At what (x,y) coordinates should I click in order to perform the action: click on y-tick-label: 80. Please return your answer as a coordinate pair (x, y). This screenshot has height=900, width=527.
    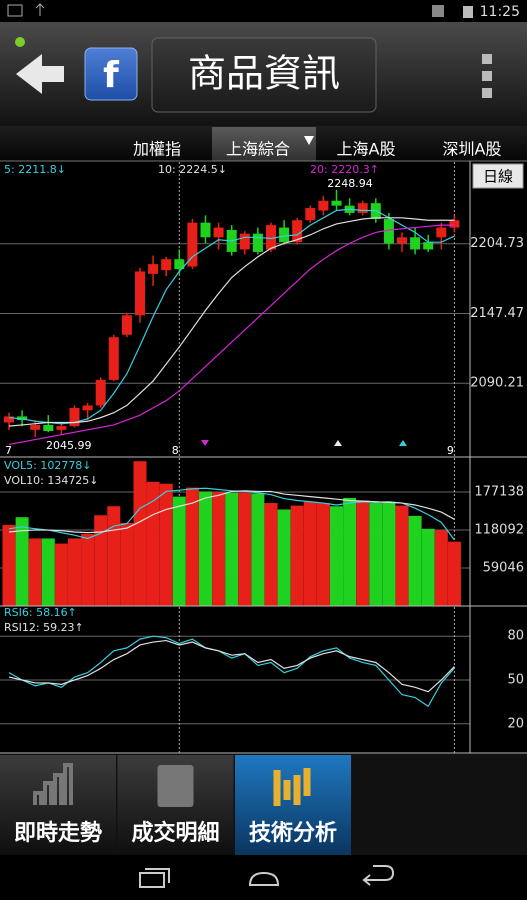
    Looking at the image, I should click on (515, 636).